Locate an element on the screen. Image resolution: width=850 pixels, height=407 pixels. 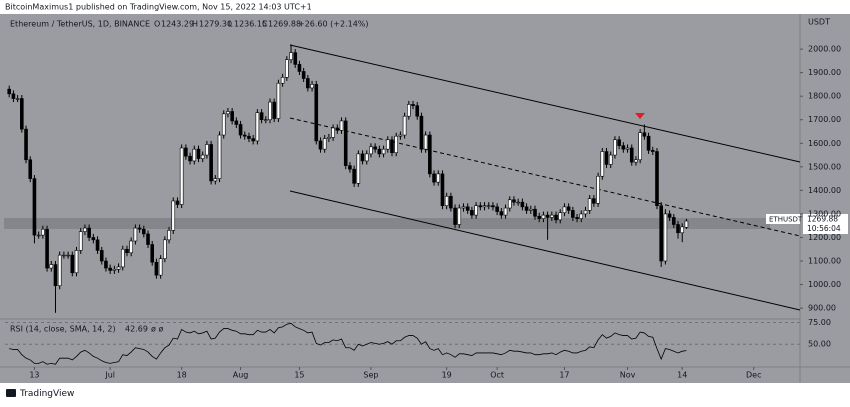
footer-logo: TradingView is located at coordinates (40, 394).